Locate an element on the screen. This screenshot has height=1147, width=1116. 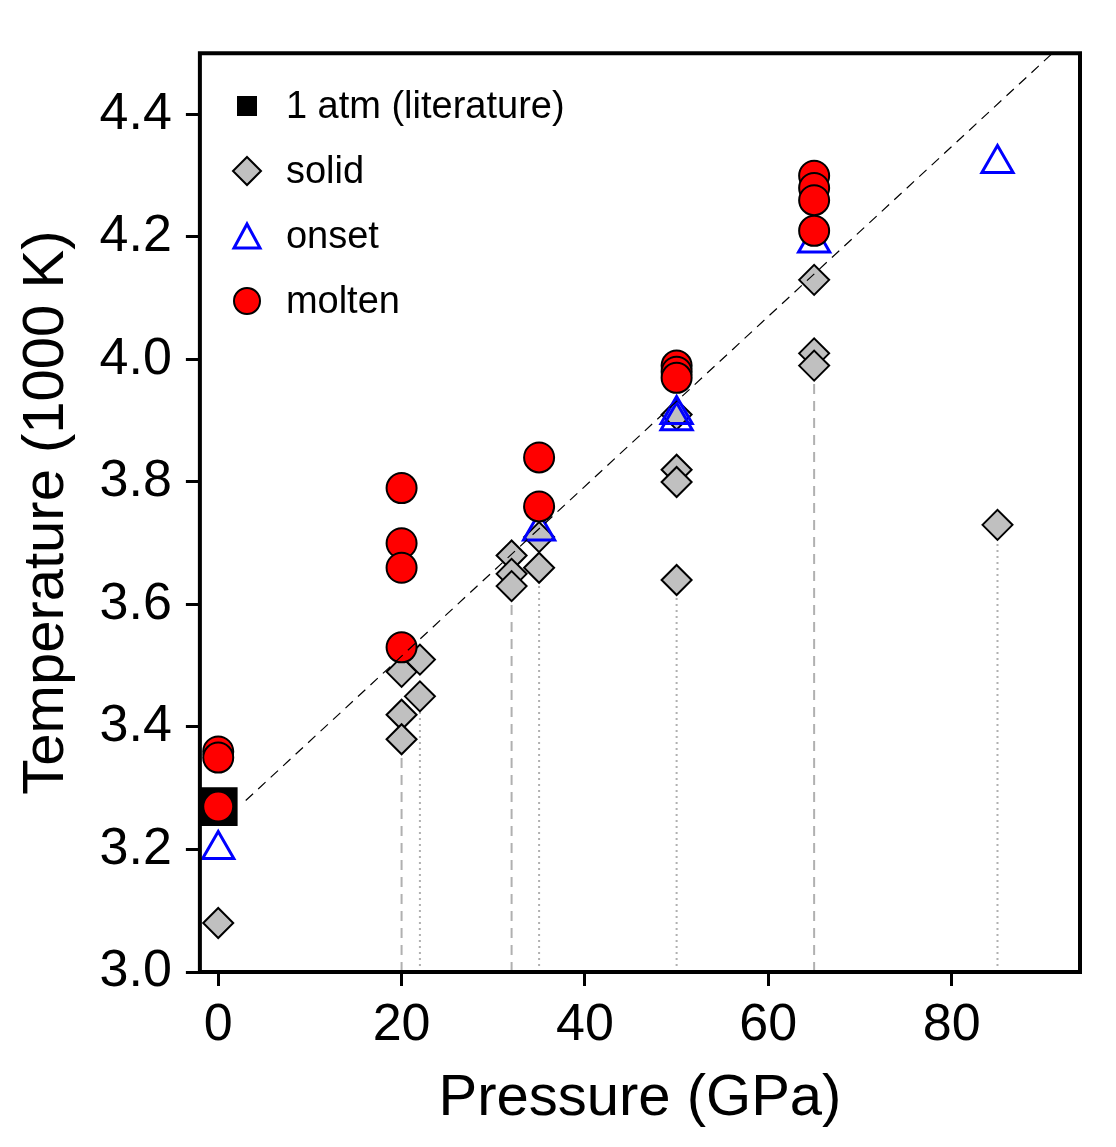
x-tick-label: 60 is located at coordinates (768, 1021).